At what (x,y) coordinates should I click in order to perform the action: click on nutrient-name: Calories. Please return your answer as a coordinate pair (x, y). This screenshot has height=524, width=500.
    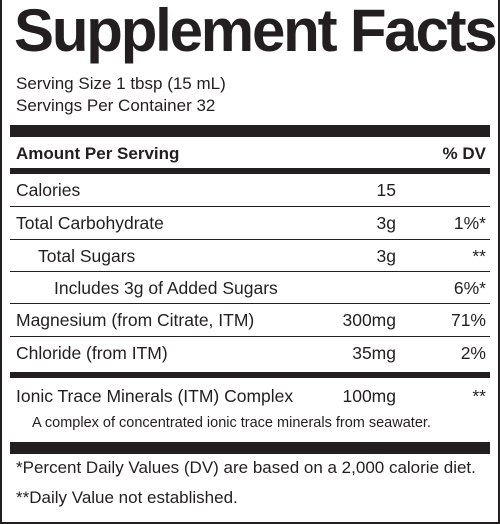
    Looking at the image, I should click on (48, 190).